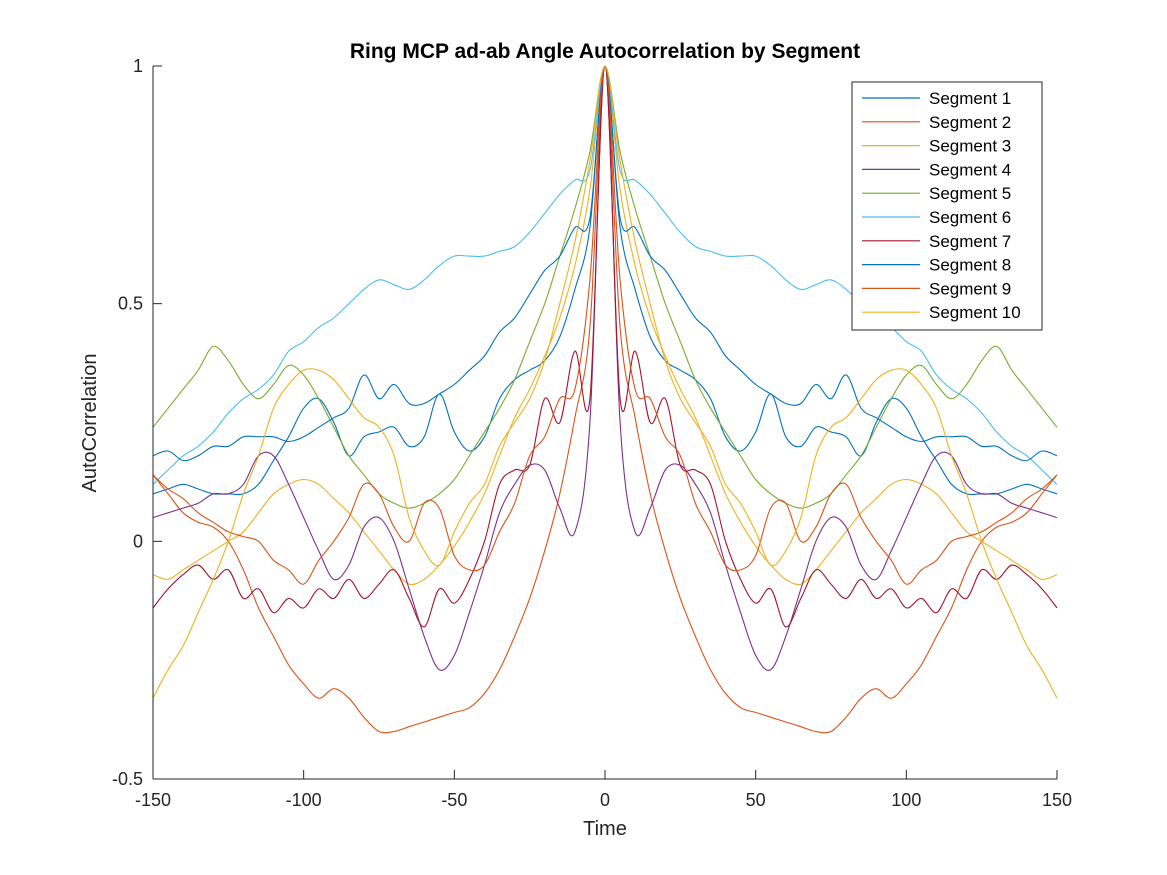 The image size is (1167, 875). What do you see at coordinates (970, 169) in the screenshot?
I see `legend-entry-label: Segment 4` at bounding box center [970, 169].